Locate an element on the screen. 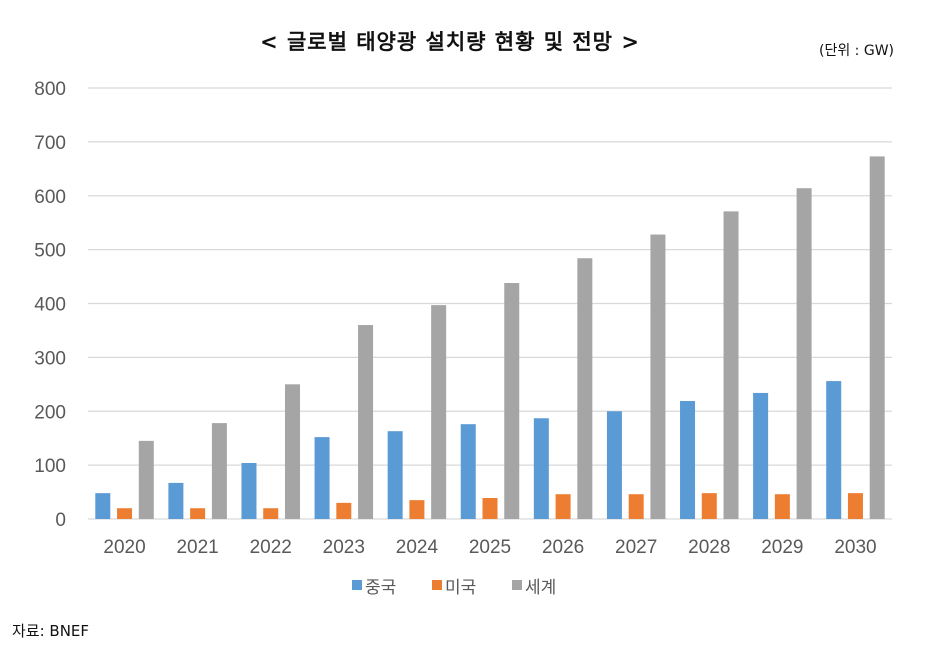  bar-세계-2022 is located at coordinates (292, 451).